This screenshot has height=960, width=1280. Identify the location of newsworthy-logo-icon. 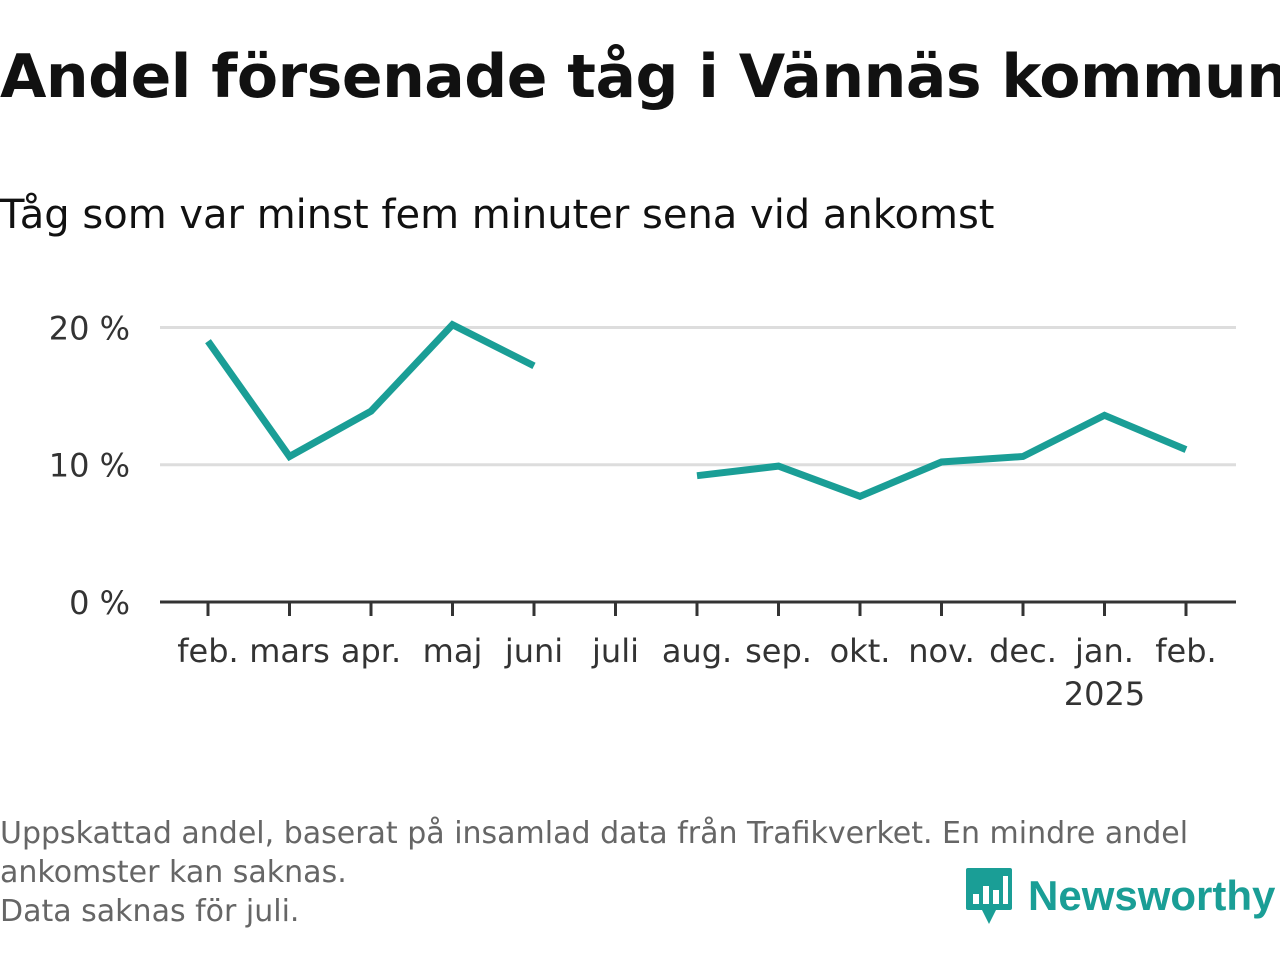
(989, 896).